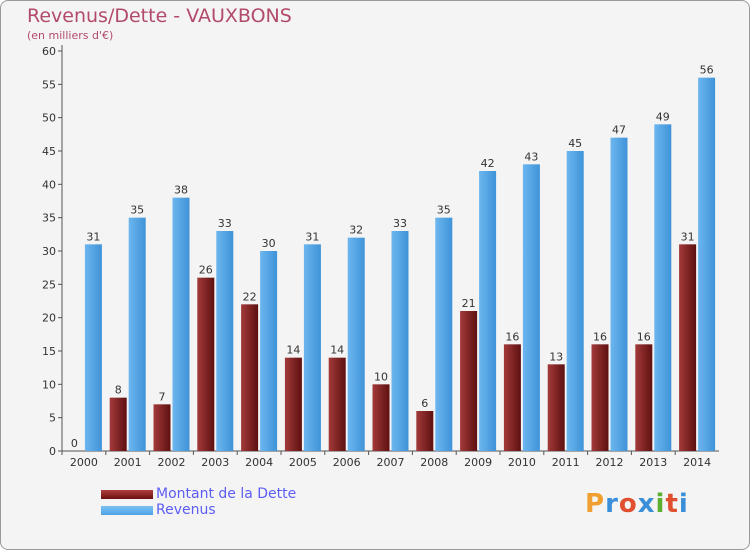 The width and height of the screenshot is (750, 550). What do you see at coordinates (49, 218) in the screenshot?
I see `y-tick-label: 35` at bounding box center [49, 218].